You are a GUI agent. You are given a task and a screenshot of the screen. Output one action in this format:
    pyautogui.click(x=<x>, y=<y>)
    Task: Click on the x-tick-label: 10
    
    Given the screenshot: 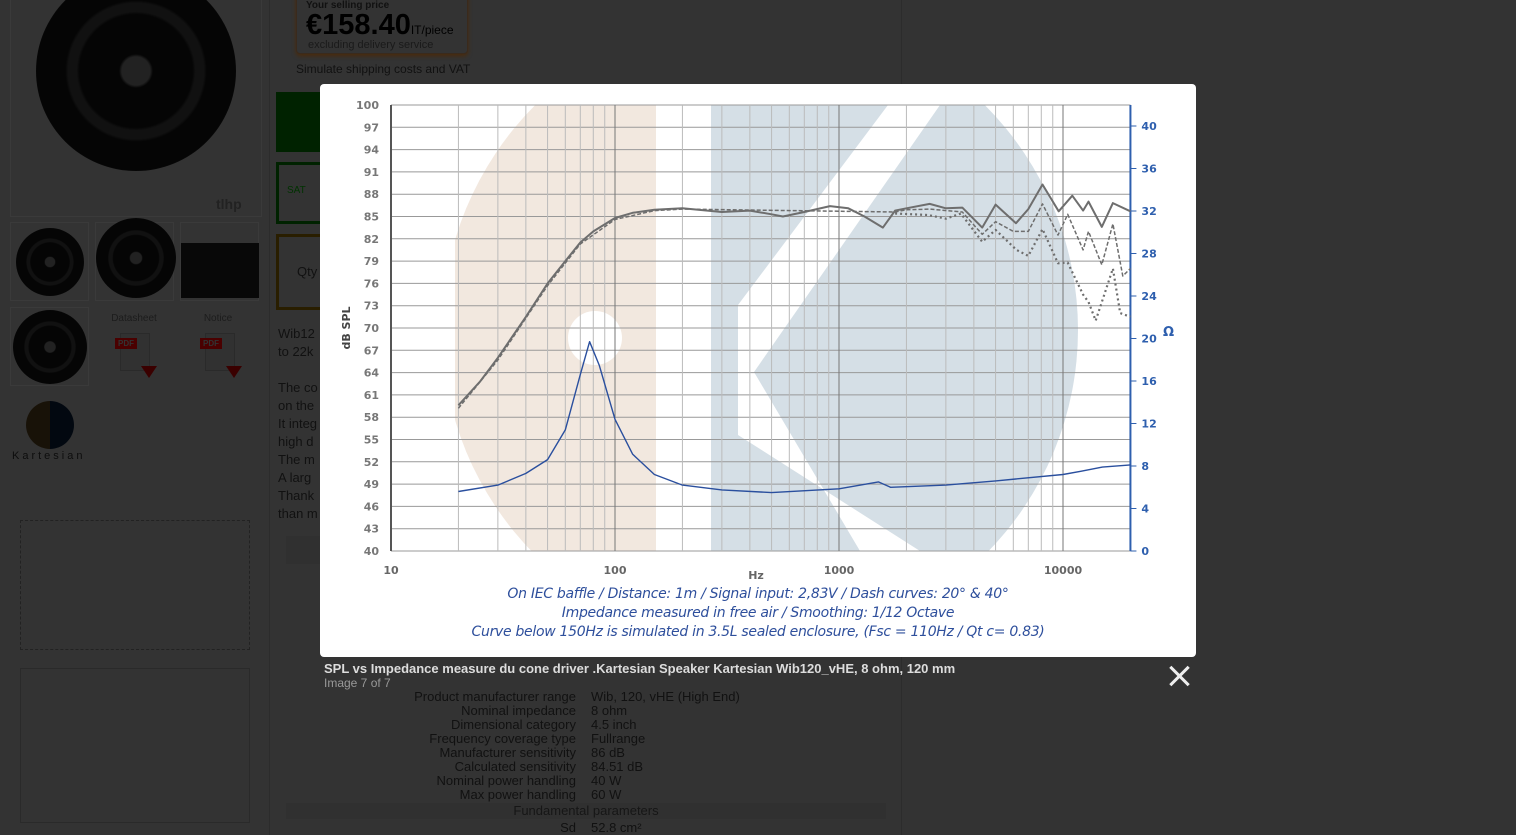 What is the action you would take?
    pyautogui.click(x=391, y=570)
    